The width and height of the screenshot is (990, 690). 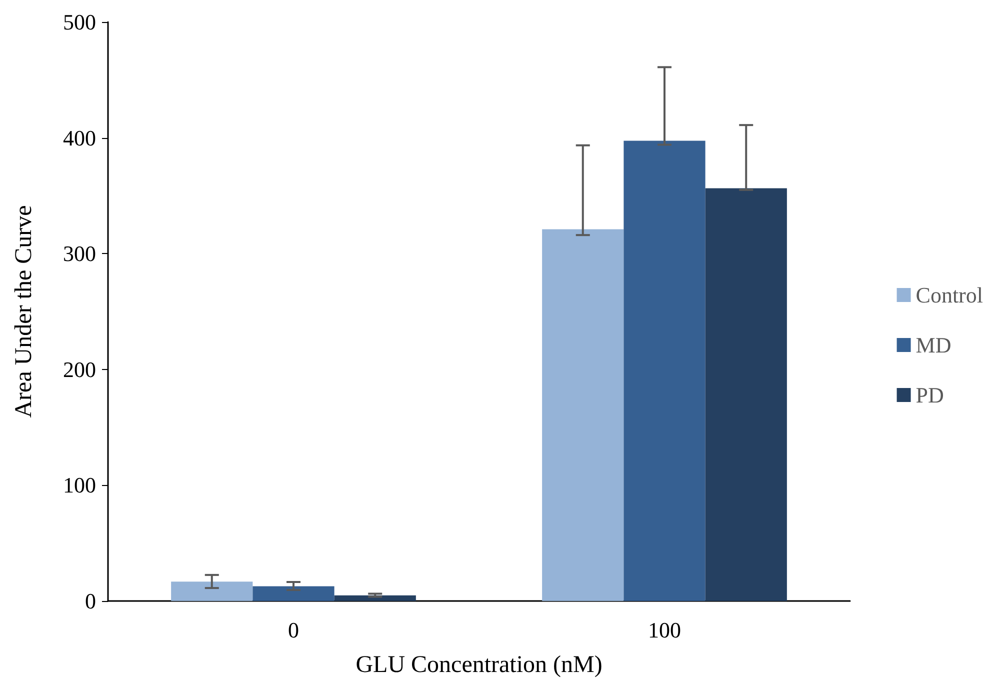 I want to click on y-tick-label: 500, so click(x=79, y=22).